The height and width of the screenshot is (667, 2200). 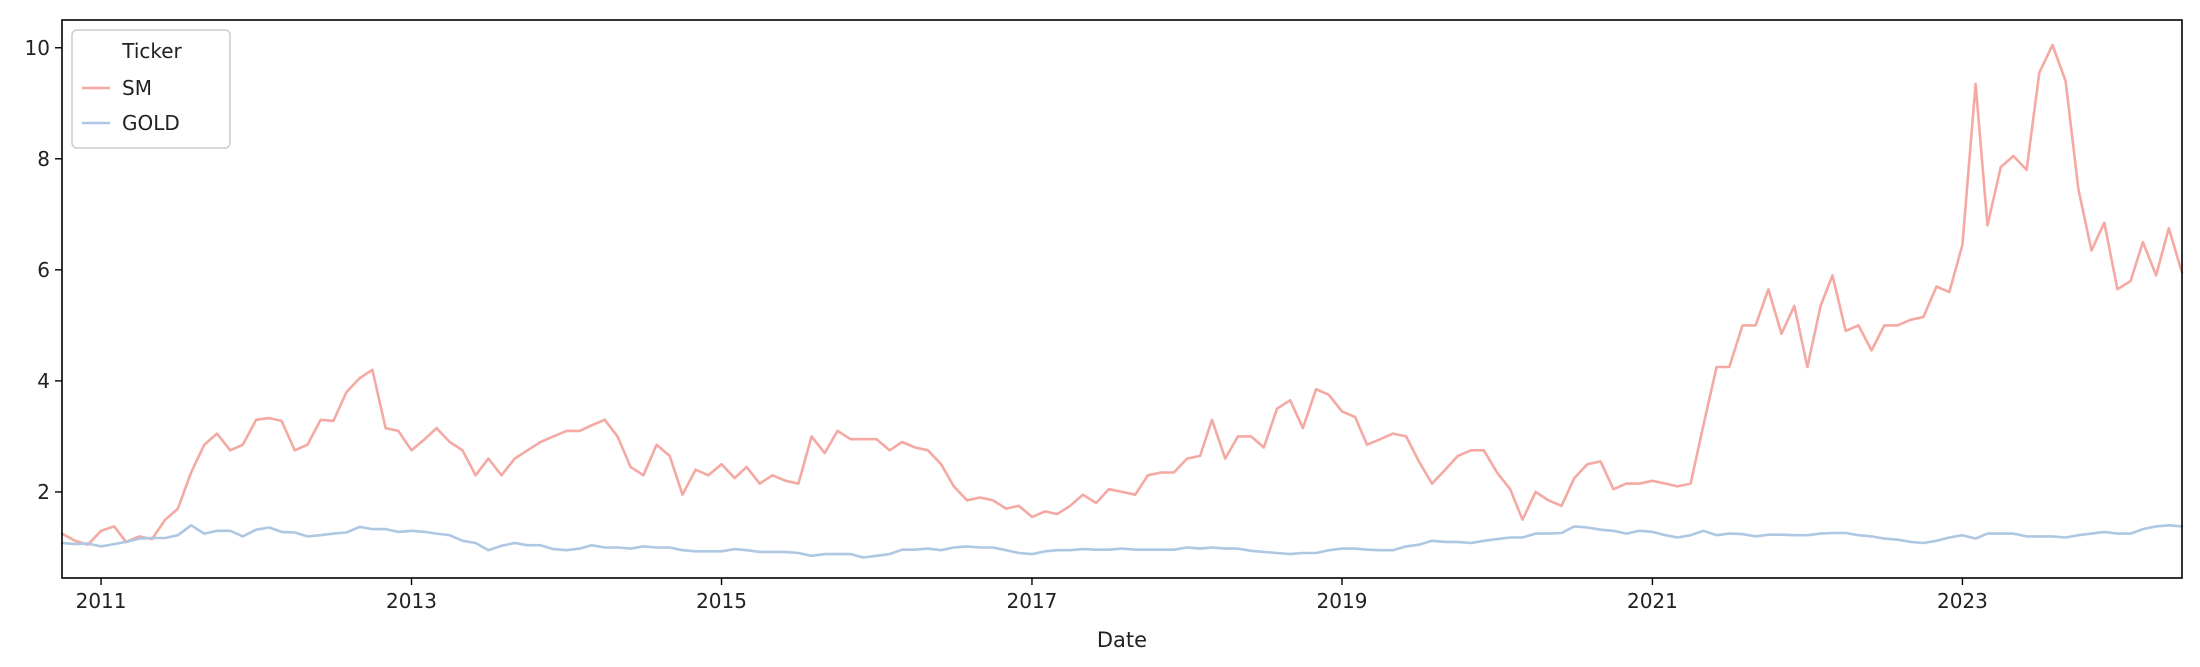 I want to click on legend-frame, so click(x=151, y=89).